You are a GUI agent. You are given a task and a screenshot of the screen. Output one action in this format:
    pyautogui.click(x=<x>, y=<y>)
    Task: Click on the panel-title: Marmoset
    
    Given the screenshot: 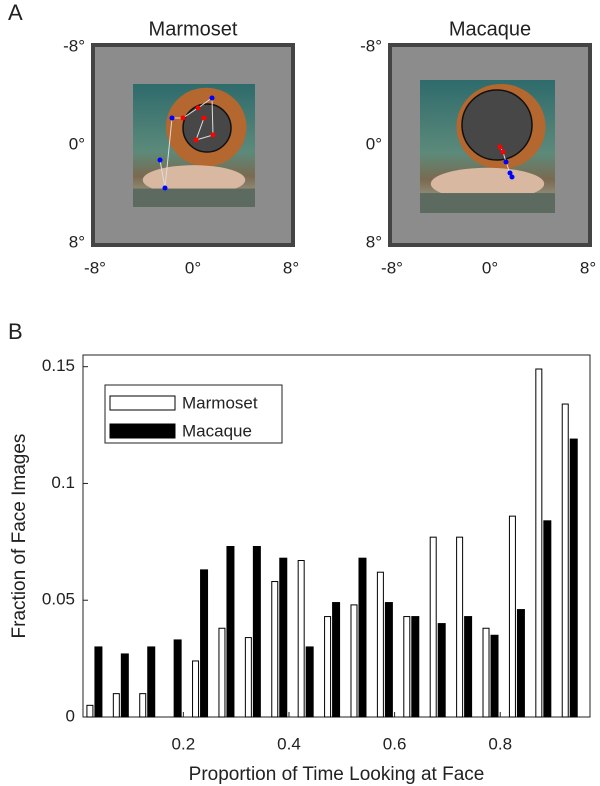 What is the action you would take?
    pyautogui.click(x=193, y=29)
    